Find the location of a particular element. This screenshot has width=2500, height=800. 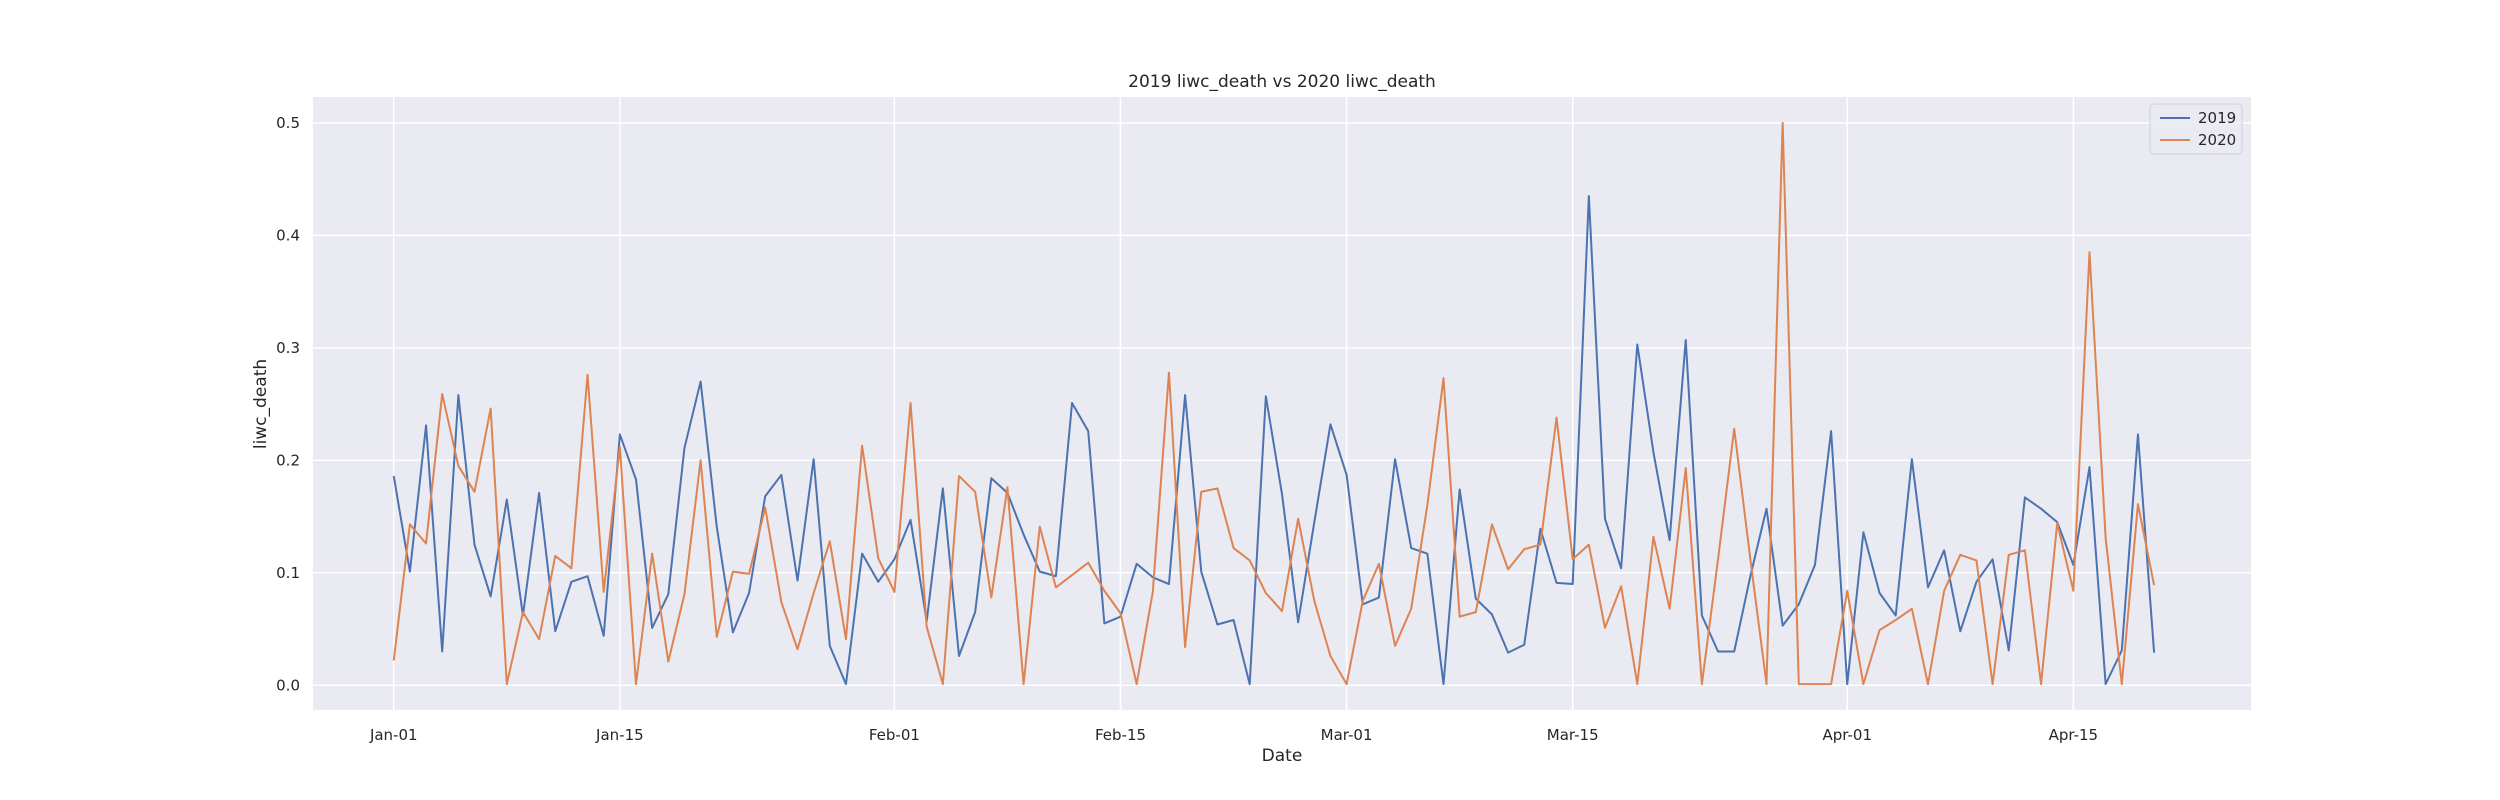

x-axis-label: Date is located at coordinates (1282, 756).